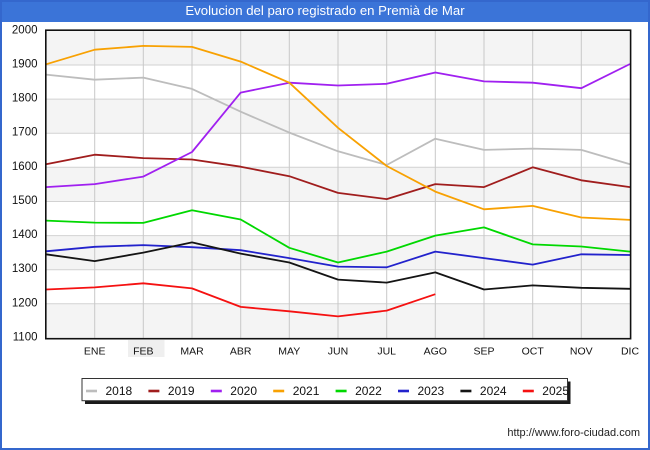  What do you see at coordinates (25, 269) in the screenshot?
I see `svg-text: 1300` at bounding box center [25, 269].